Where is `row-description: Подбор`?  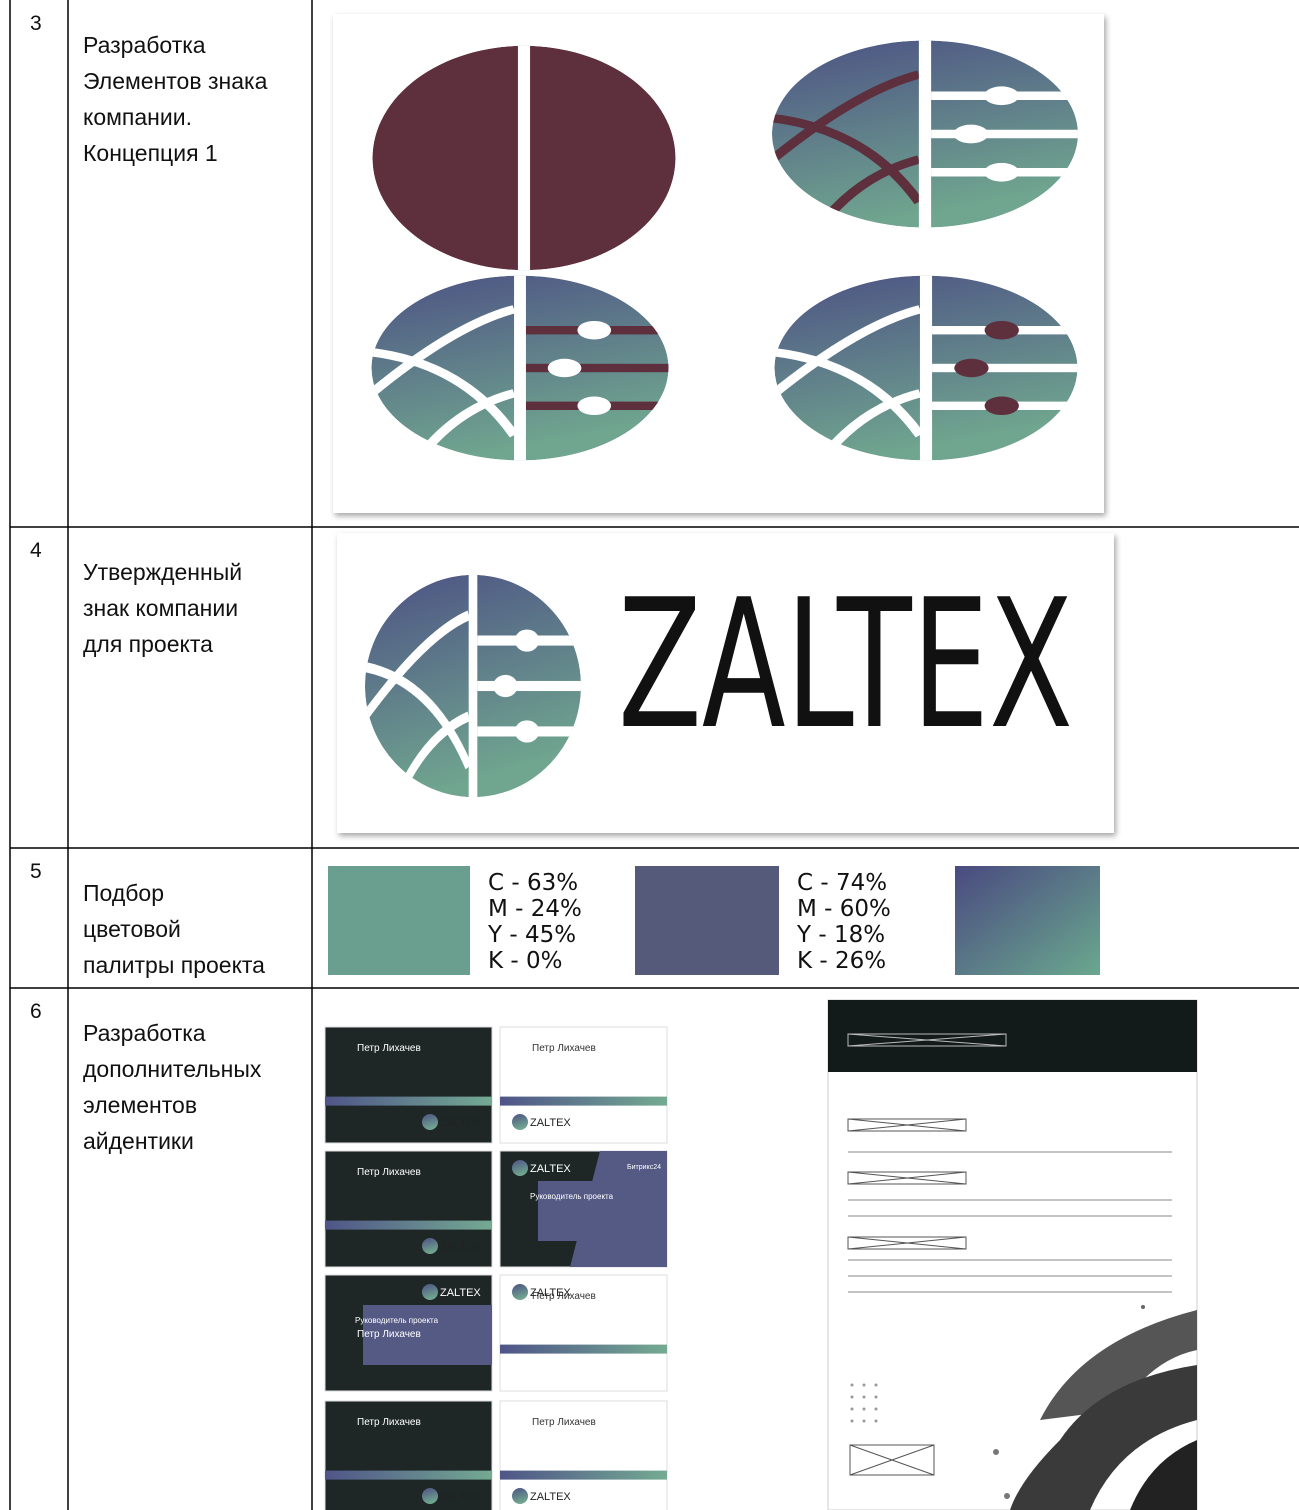 row-description: Подбор is located at coordinates (123, 893).